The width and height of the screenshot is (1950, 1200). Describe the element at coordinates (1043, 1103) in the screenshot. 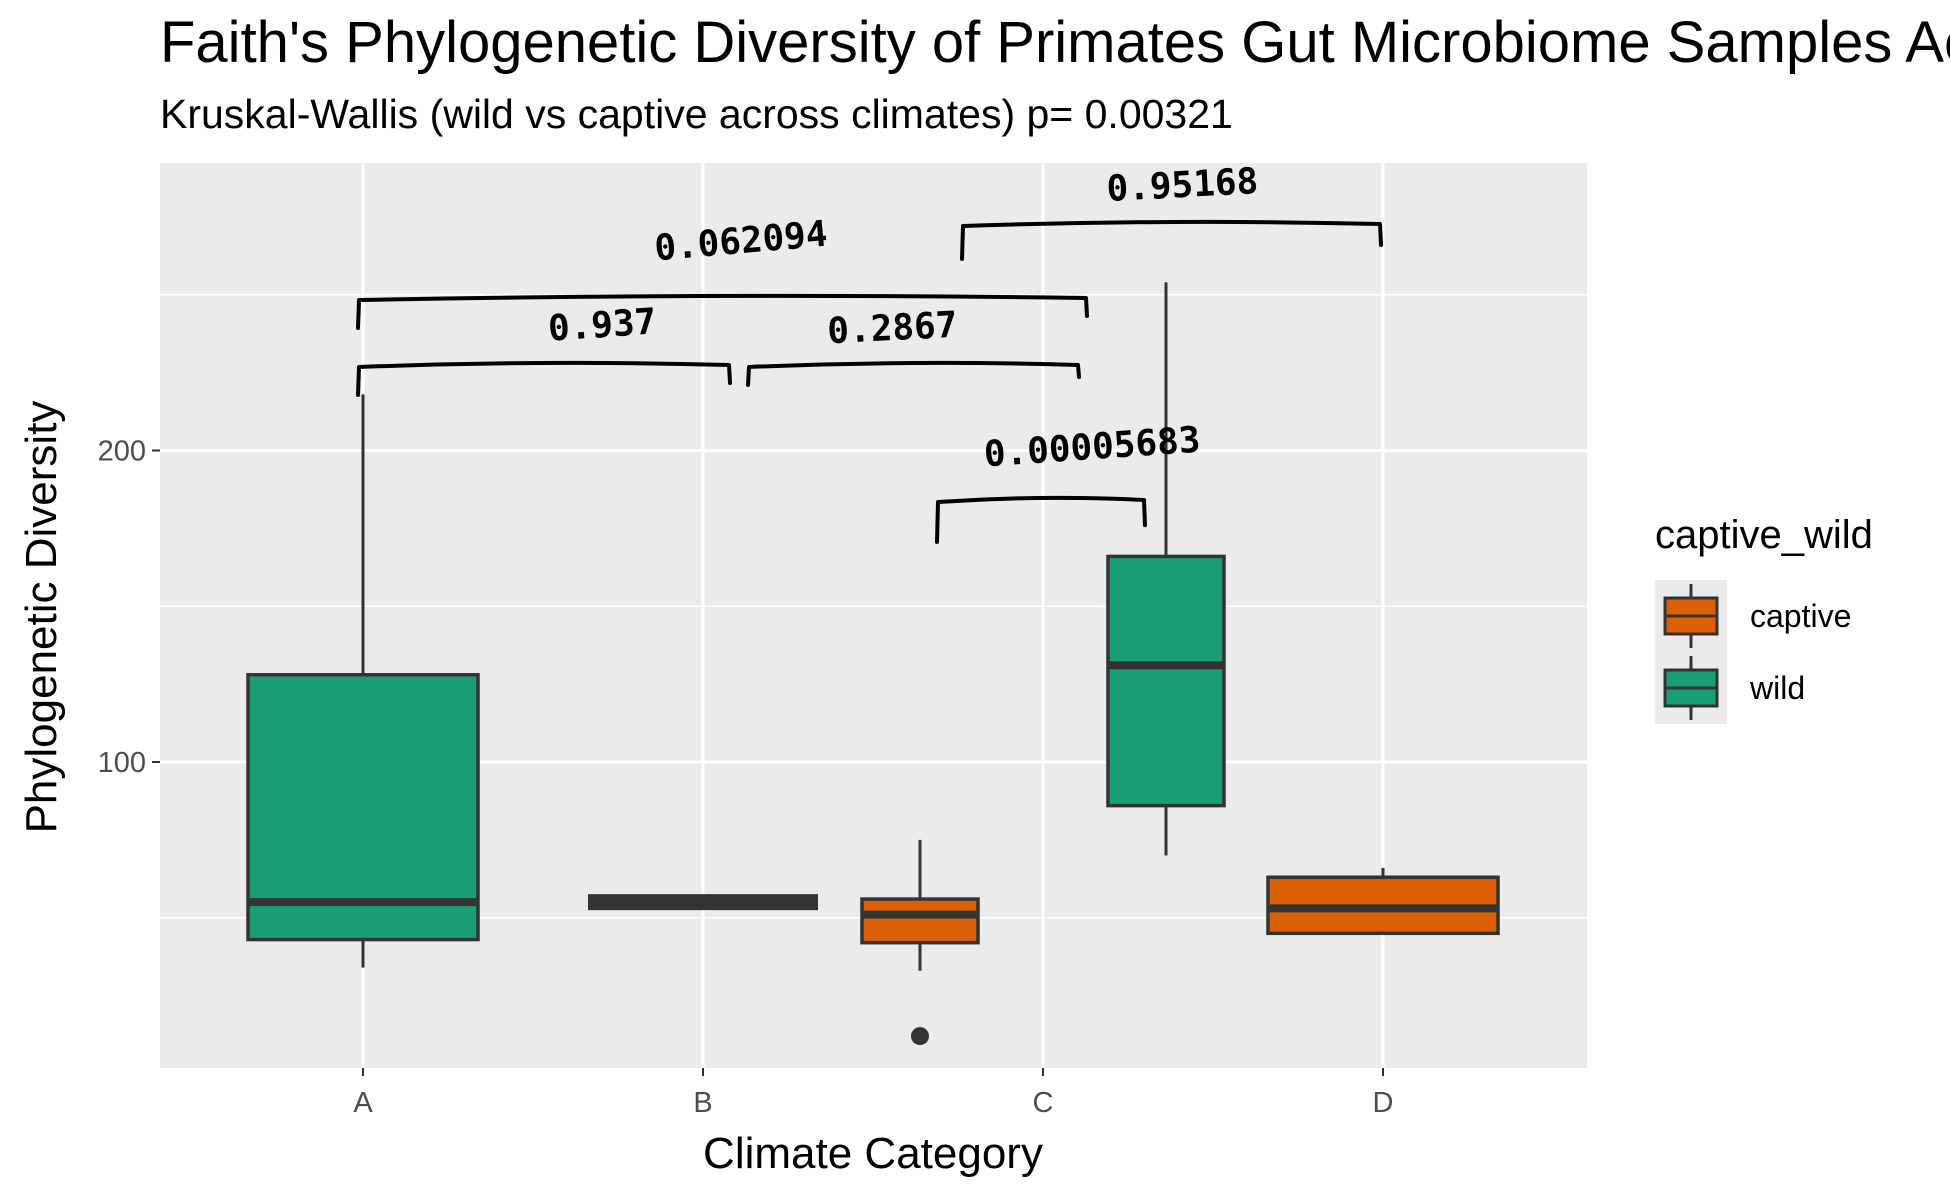

I see `x-tick-label: C` at that location.